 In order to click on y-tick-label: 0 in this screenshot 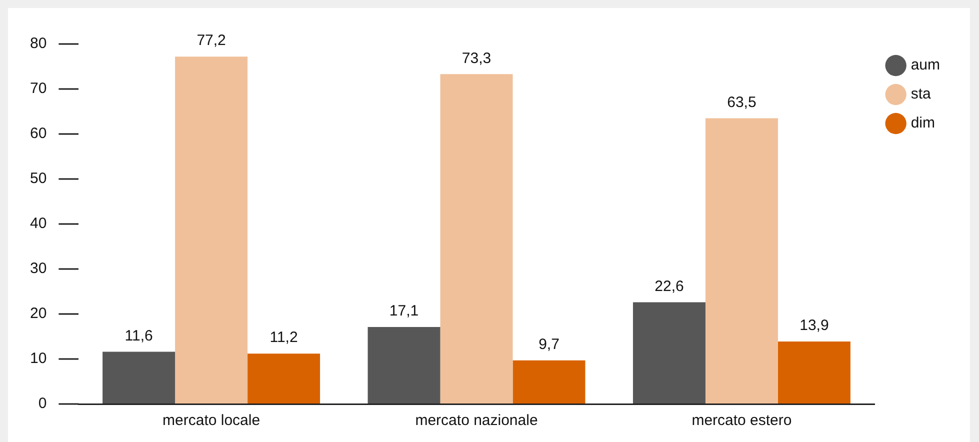, I will do `click(42, 403)`.